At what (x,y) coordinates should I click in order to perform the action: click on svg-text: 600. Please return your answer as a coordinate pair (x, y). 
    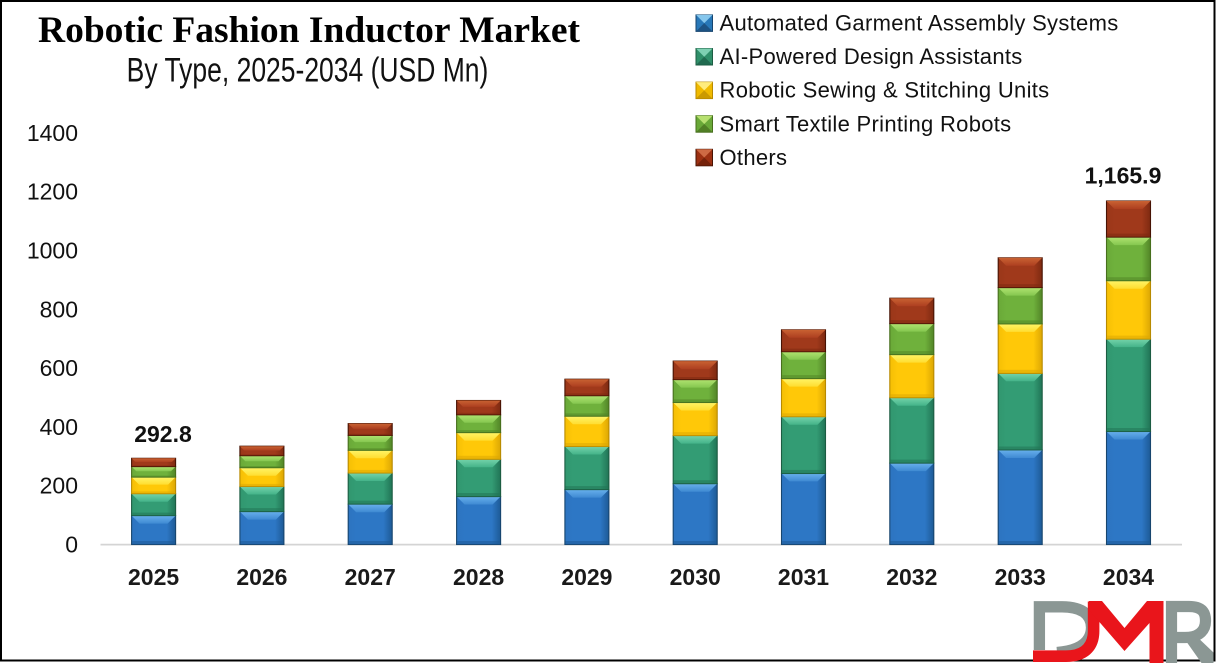
    Looking at the image, I should click on (59, 368).